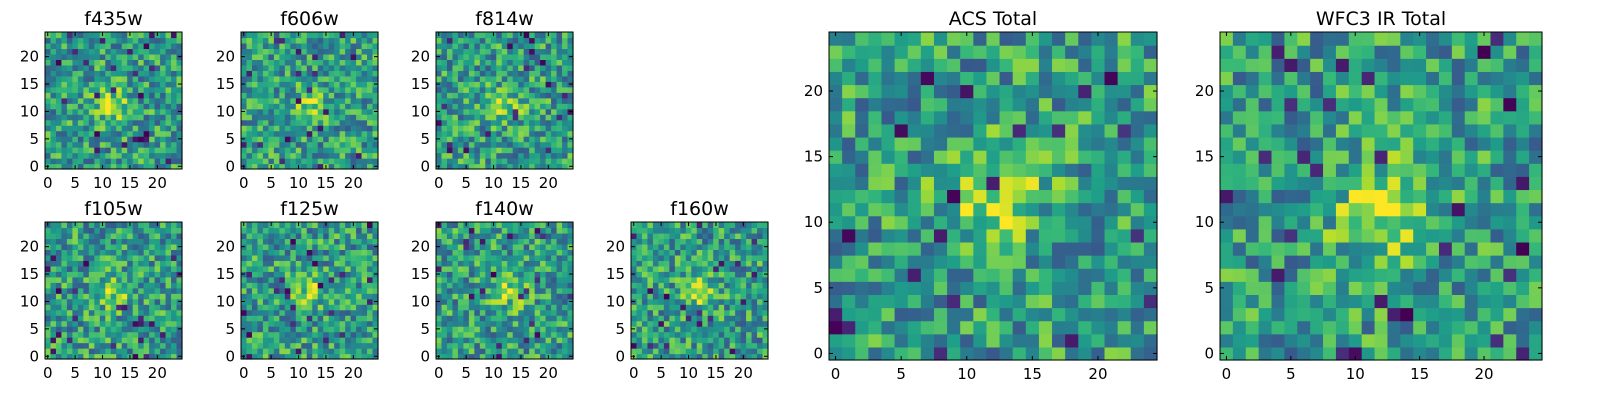  Describe the element at coordinates (113, 290) in the screenshot. I see `axes-frame` at that location.